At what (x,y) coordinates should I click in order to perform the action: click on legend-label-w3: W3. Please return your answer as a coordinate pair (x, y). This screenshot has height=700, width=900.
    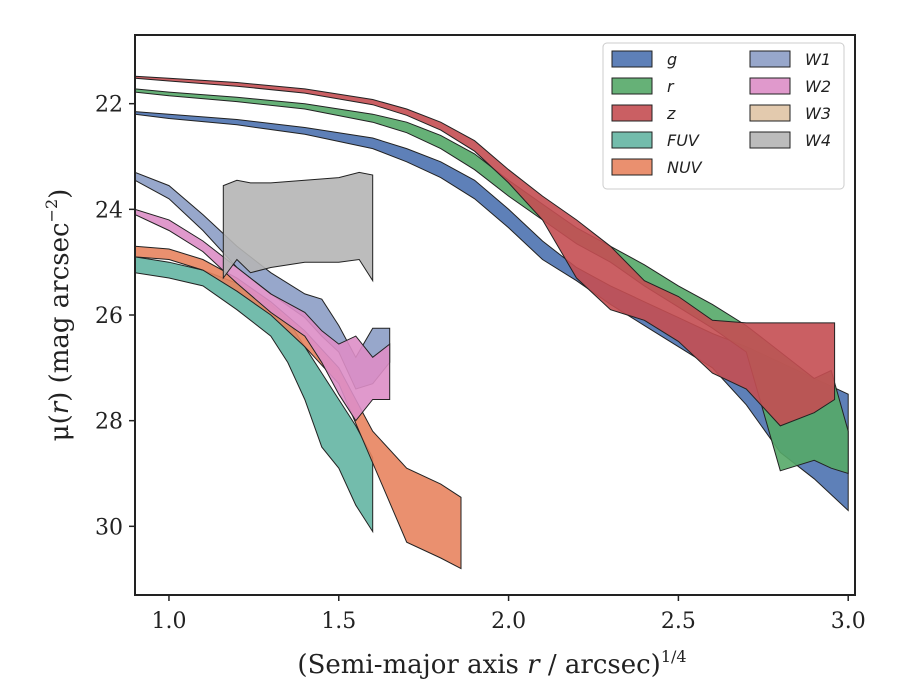
    Looking at the image, I should click on (818, 113).